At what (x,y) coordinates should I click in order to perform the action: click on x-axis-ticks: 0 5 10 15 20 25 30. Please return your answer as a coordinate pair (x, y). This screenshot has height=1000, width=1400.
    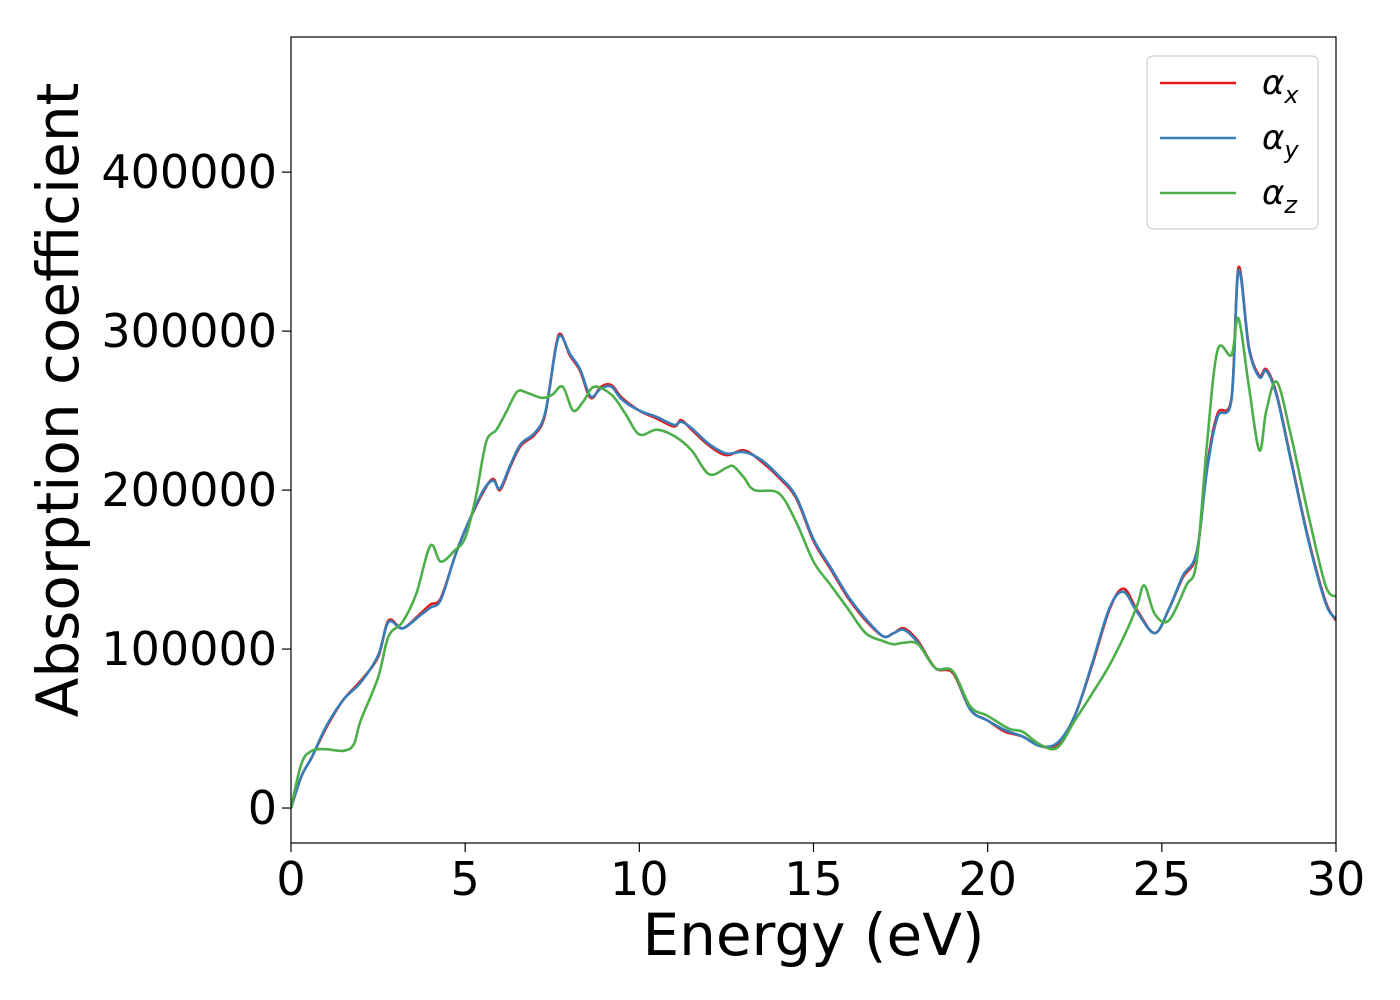
    Looking at the image, I should click on (820, 874).